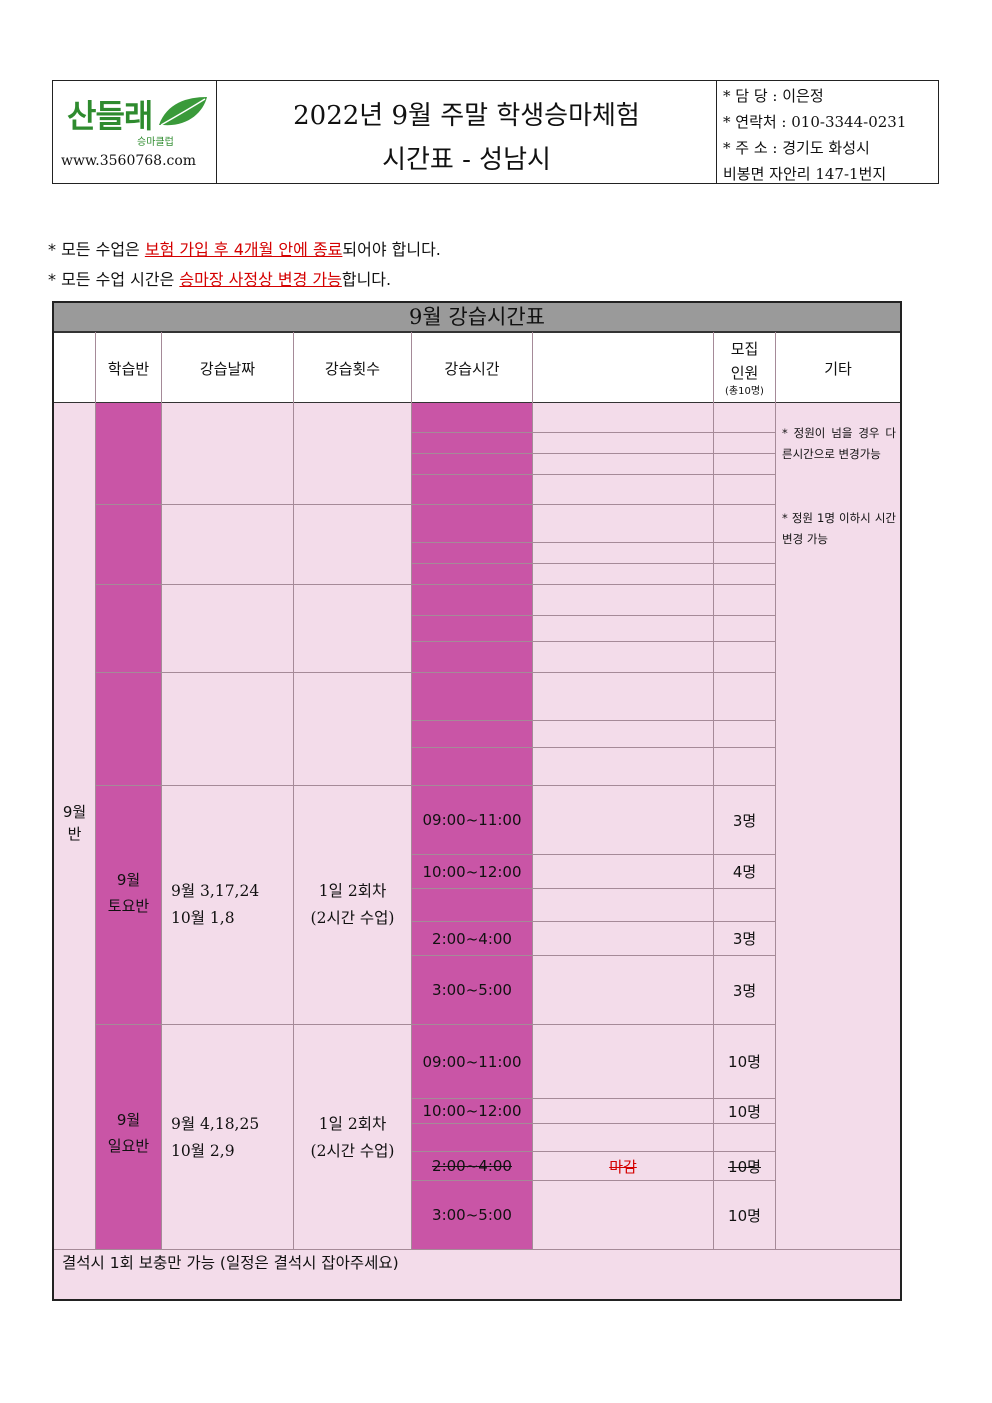 This screenshot has width=992, height=1403. What do you see at coordinates (128, 1120) in the screenshot?
I see `sunday-class-month: 9월` at bounding box center [128, 1120].